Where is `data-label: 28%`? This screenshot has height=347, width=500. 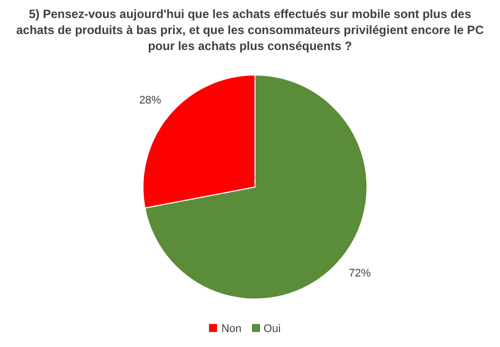 data-label: 28% is located at coordinates (150, 100).